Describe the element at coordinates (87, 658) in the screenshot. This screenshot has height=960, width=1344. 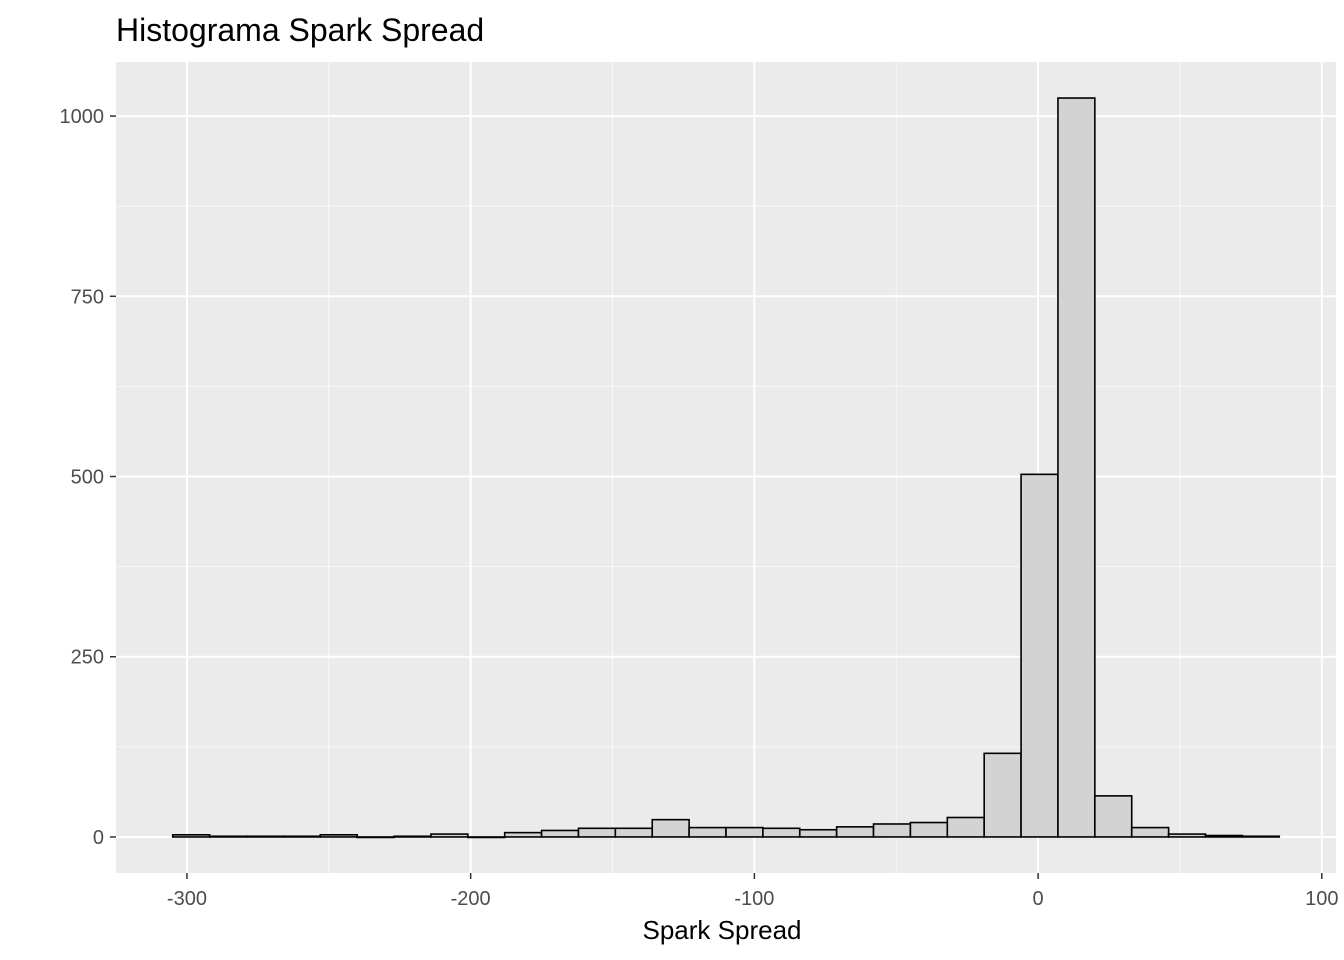
I see `y-tick-label: 250` at that location.